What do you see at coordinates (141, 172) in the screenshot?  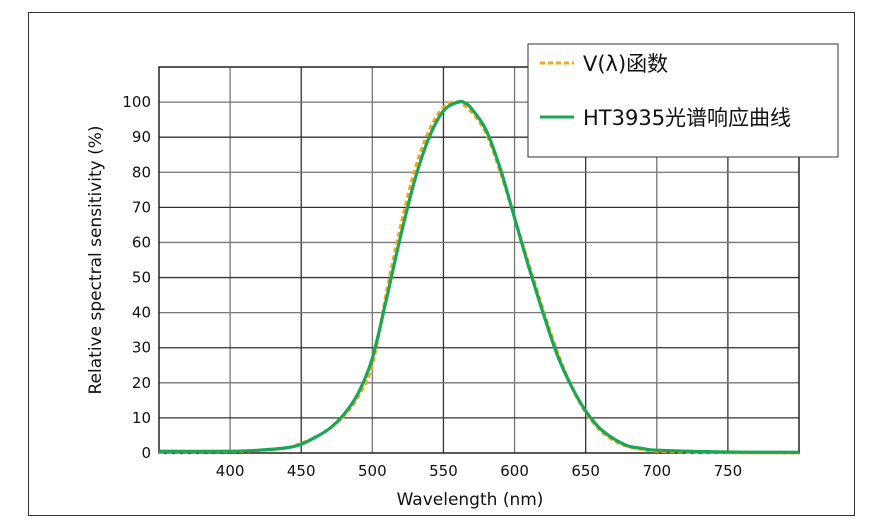 I see `y-tick-label: 80` at bounding box center [141, 172].